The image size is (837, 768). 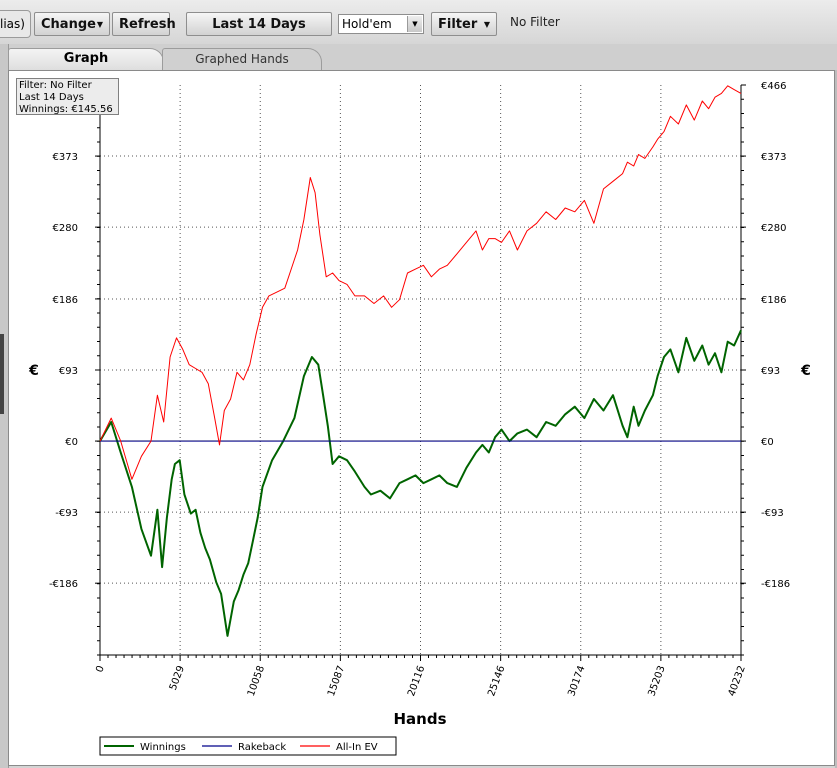 I want to click on tab-graphed-hands: Graphed Hands, so click(x=242, y=59).